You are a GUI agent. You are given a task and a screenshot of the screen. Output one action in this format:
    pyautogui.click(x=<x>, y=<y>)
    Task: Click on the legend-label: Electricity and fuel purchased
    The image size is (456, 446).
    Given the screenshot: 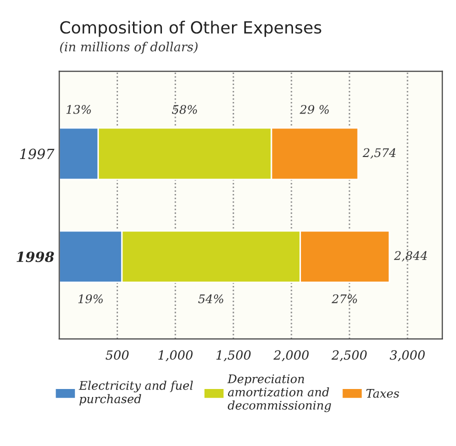 What is the action you would take?
    pyautogui.click(x=135, y=393)
    